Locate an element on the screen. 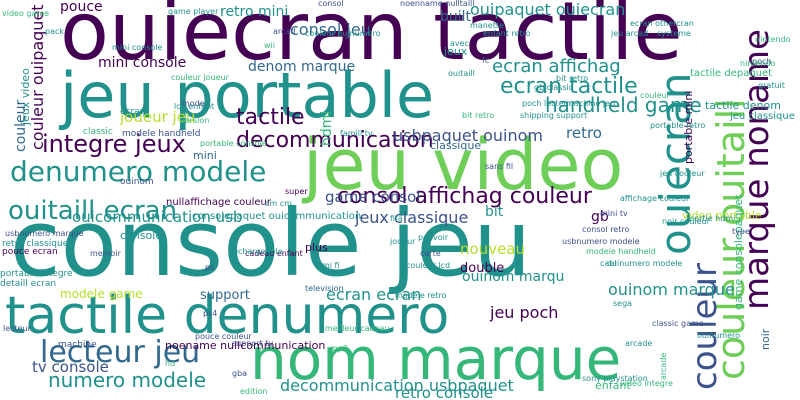 This screenshot has height=400, width=800. word-cloud-word: gba is located at coordinates (240, 373).